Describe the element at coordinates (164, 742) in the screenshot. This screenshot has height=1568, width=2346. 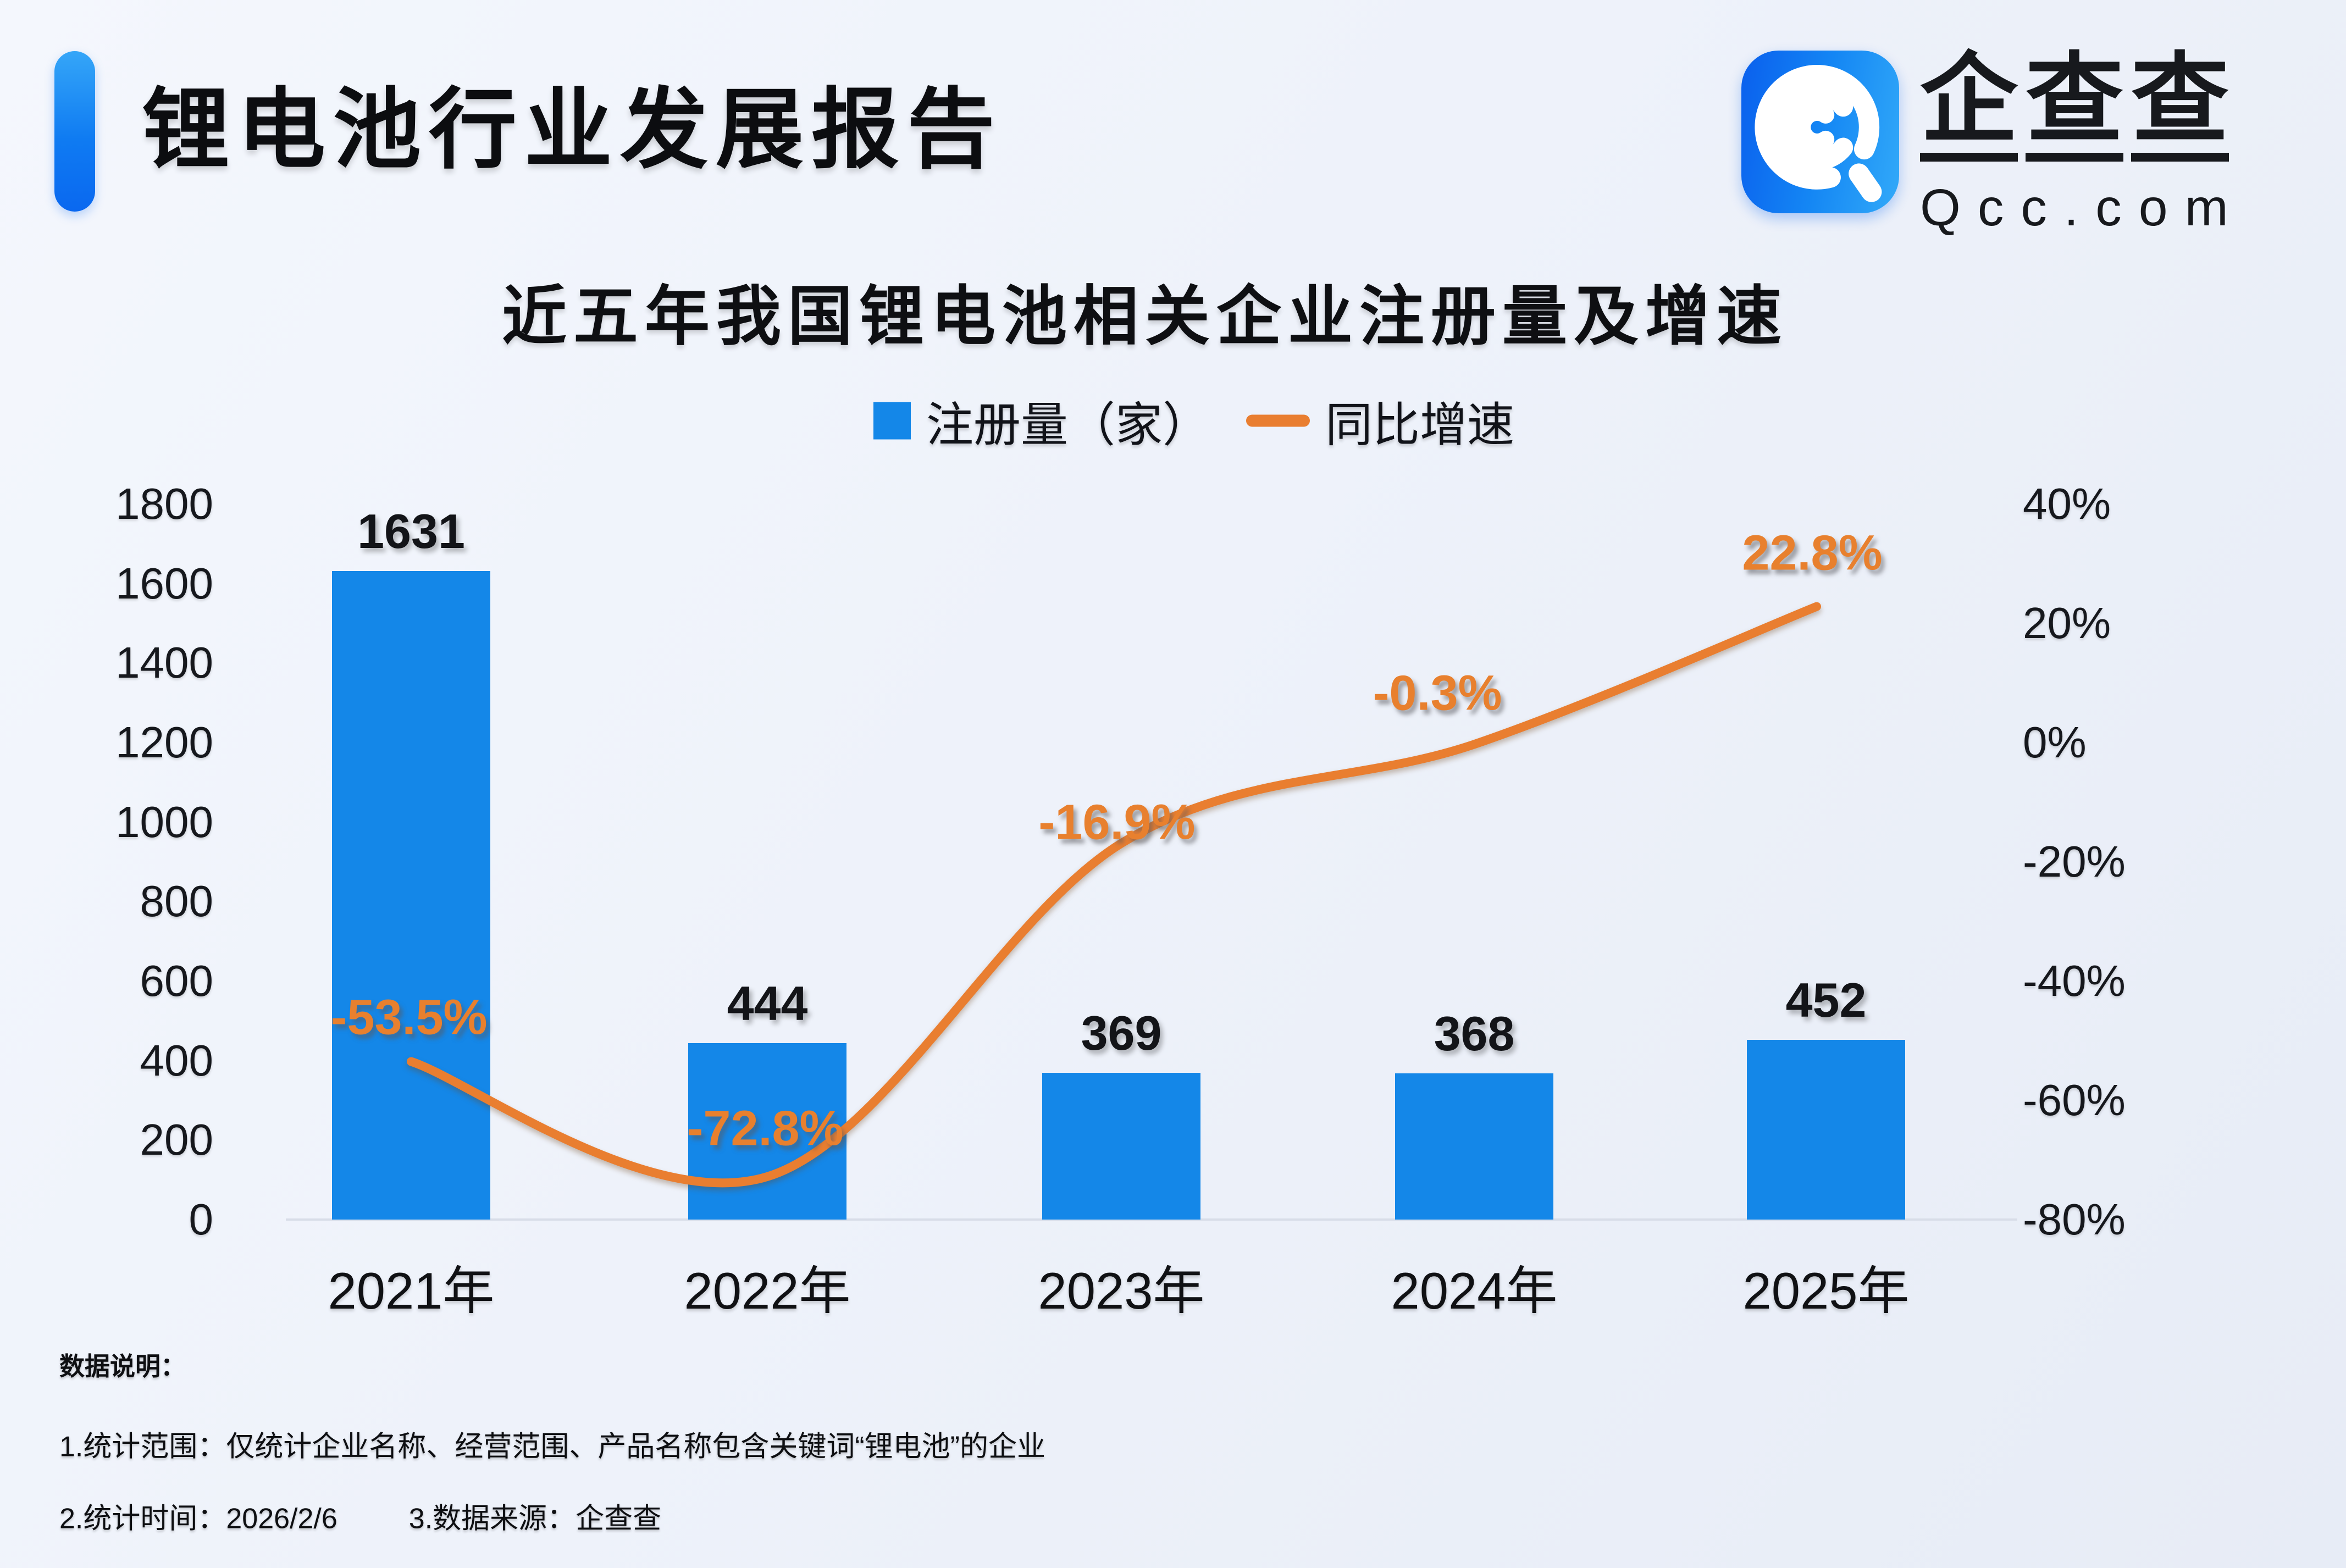
I see `y-axis-tick-label: 1200` at that location.